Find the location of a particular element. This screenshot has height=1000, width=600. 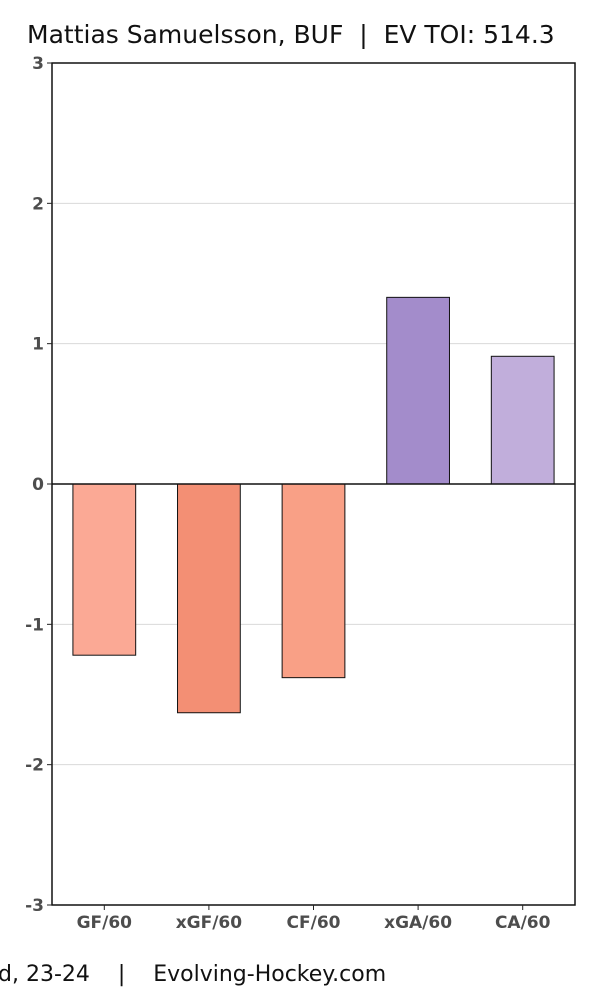

y-axis-ticks: 3 2 1 0 -1 -2 -3 is located at coordinates (38, 485).